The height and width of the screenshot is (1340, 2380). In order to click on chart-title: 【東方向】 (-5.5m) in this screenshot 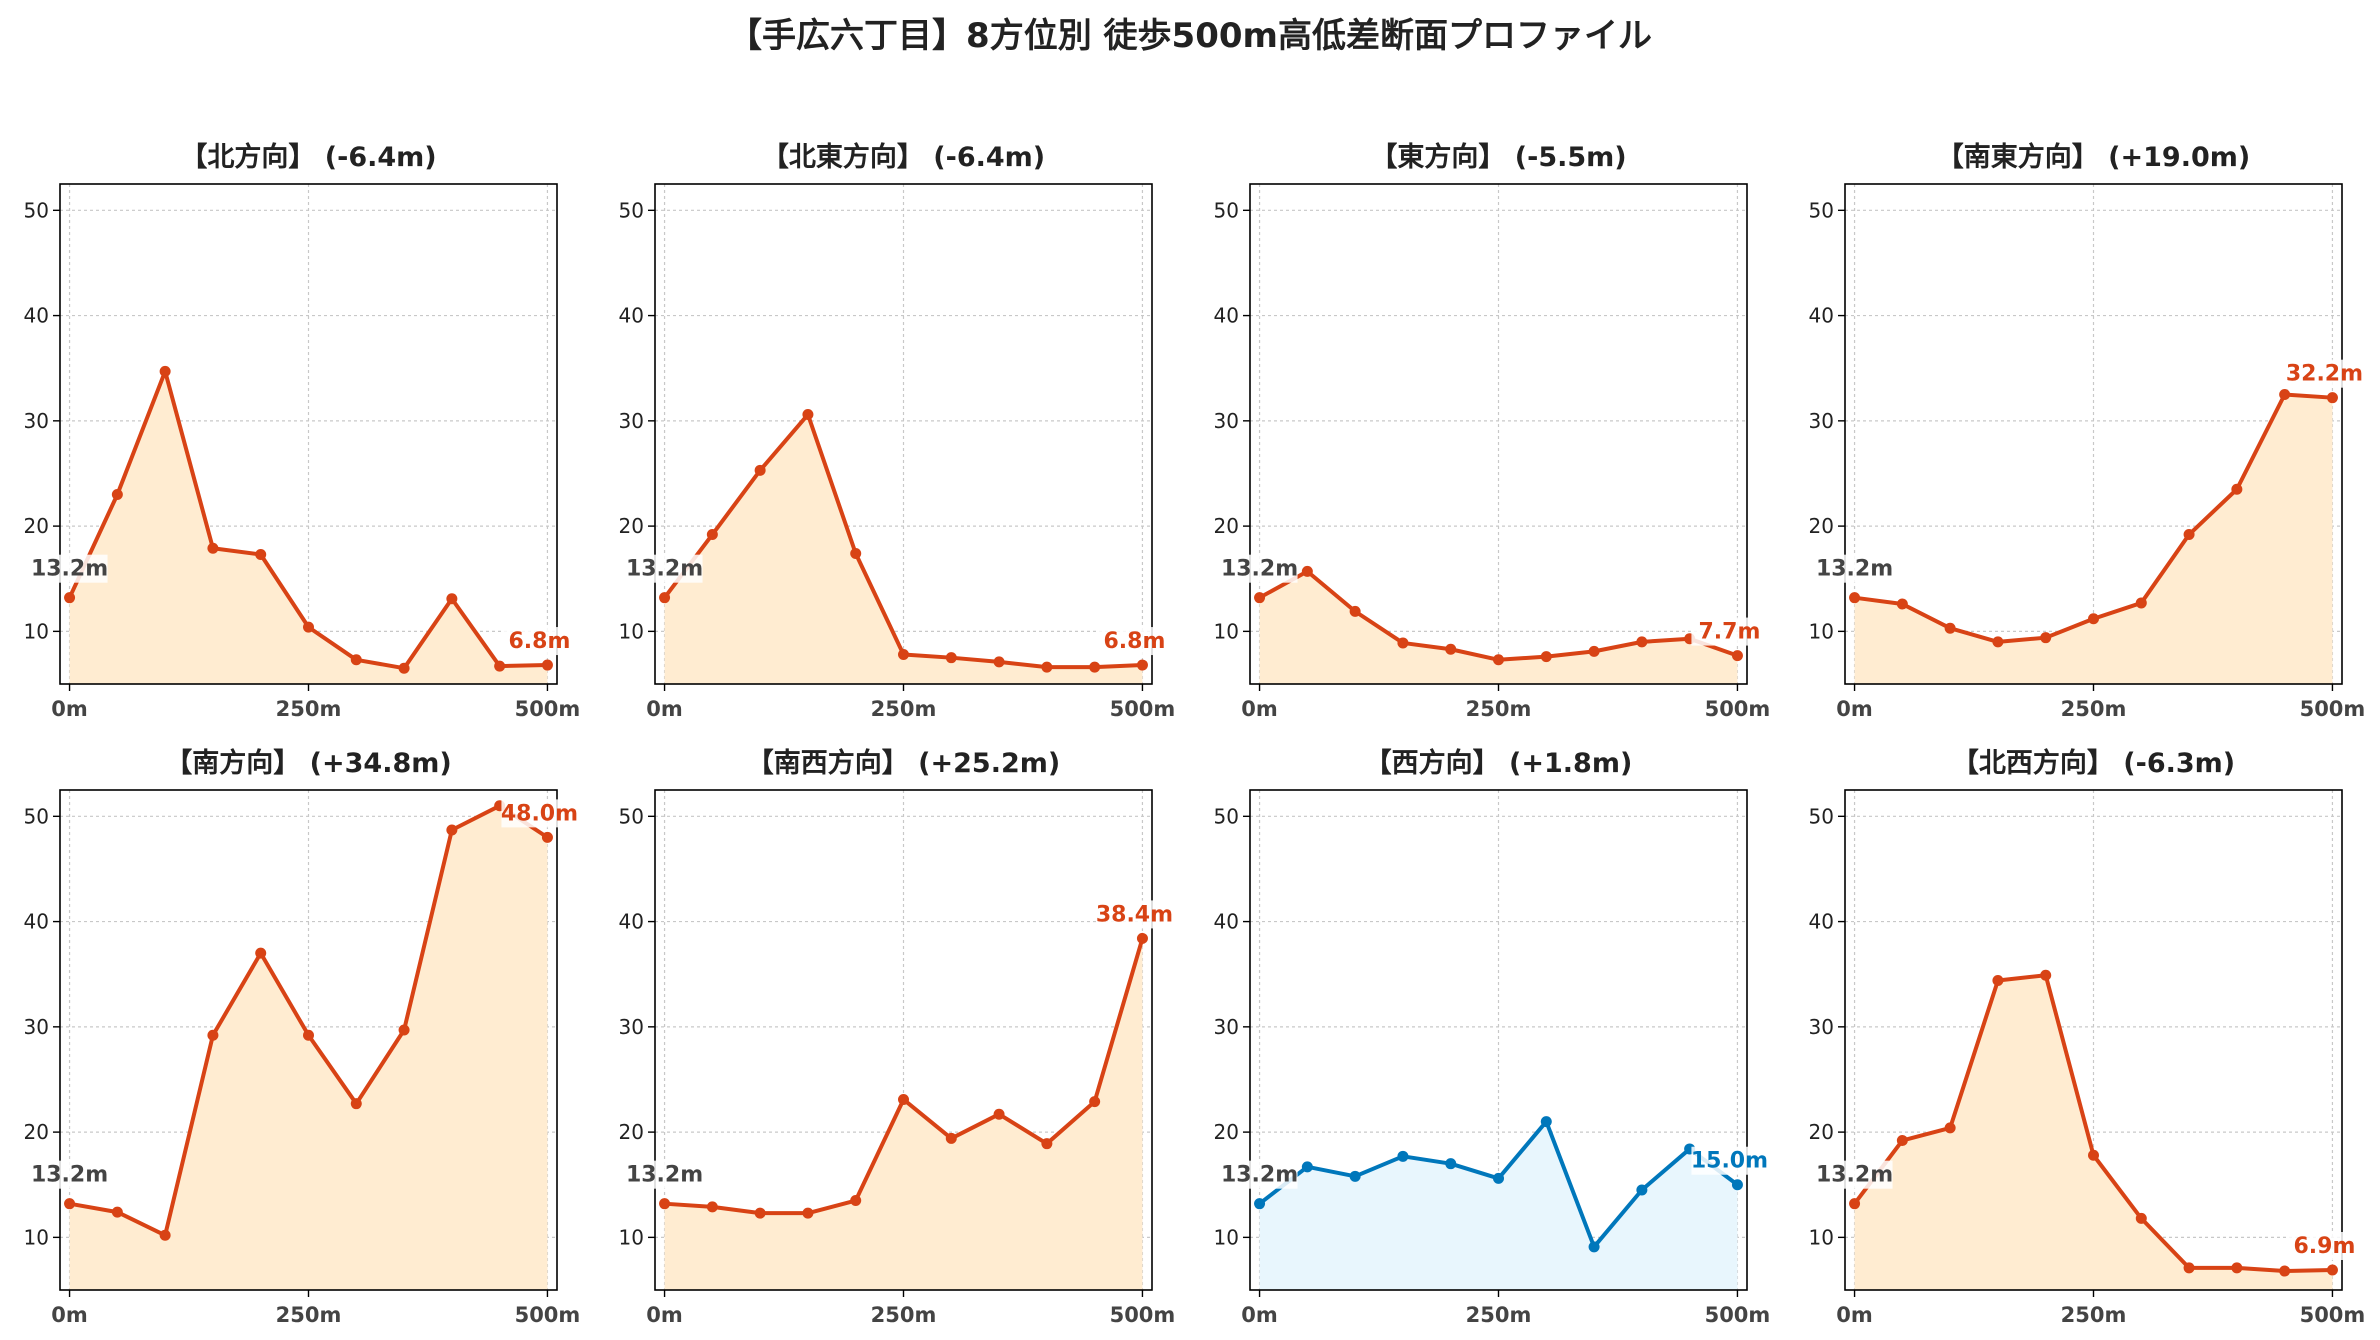, I will do `click(1498, 157)`.